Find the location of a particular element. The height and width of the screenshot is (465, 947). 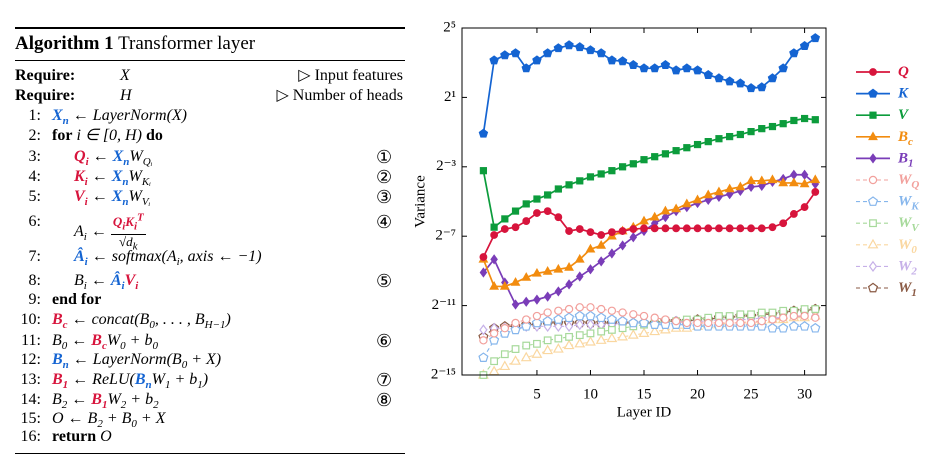

code: Bn ← LayerNorm(B0 + X) is located at coordinates (136, 362).